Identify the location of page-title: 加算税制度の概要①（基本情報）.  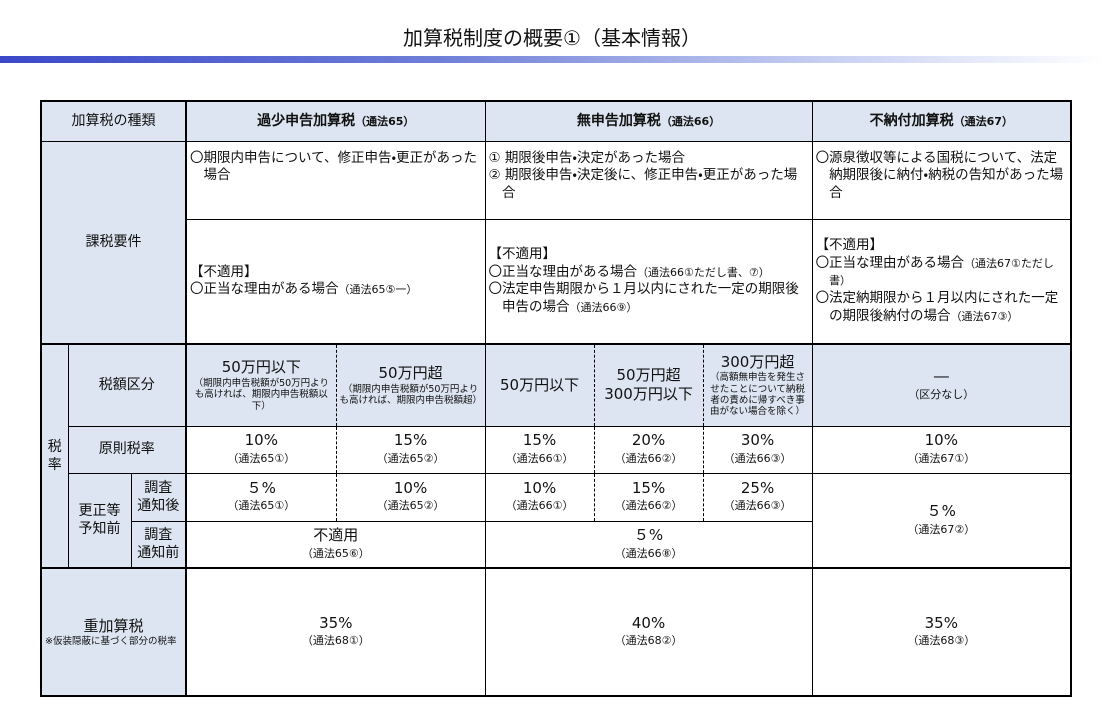
(552, 38).